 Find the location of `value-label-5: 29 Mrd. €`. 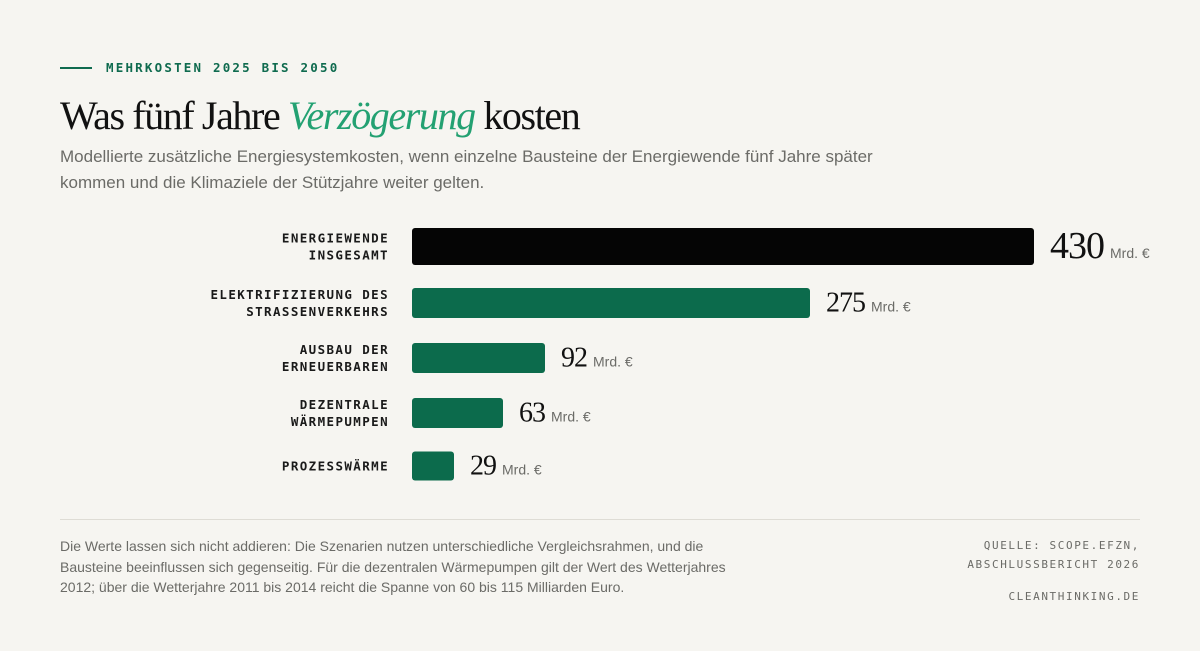

value-label-5: 29 Mrd. € is located at coordinates (506, 465).